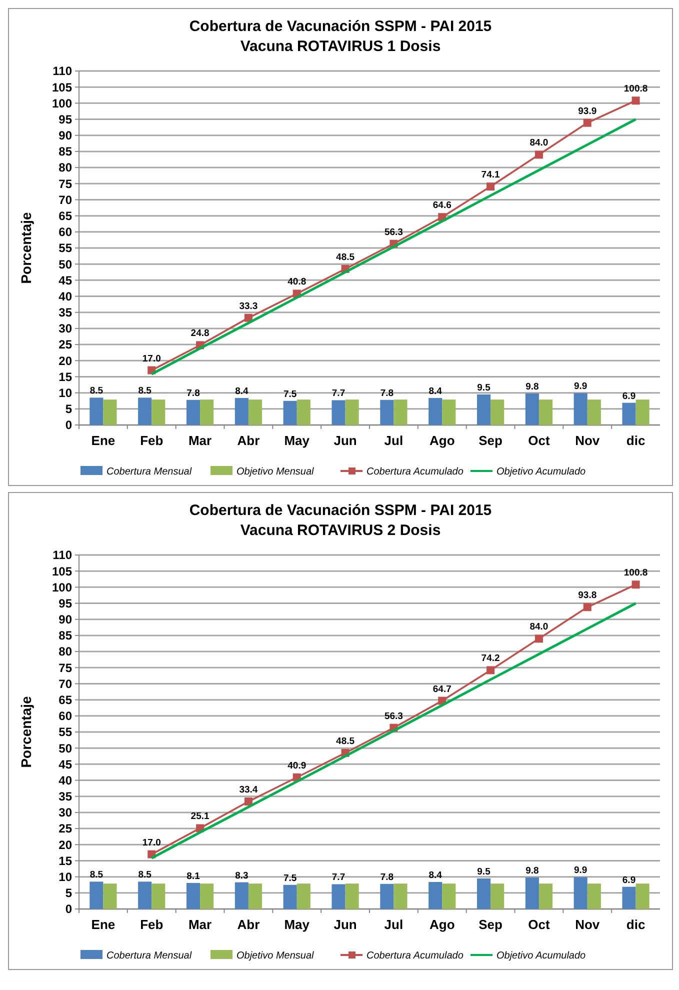  I want to click on data-label: 33.4, so click(248, 790).